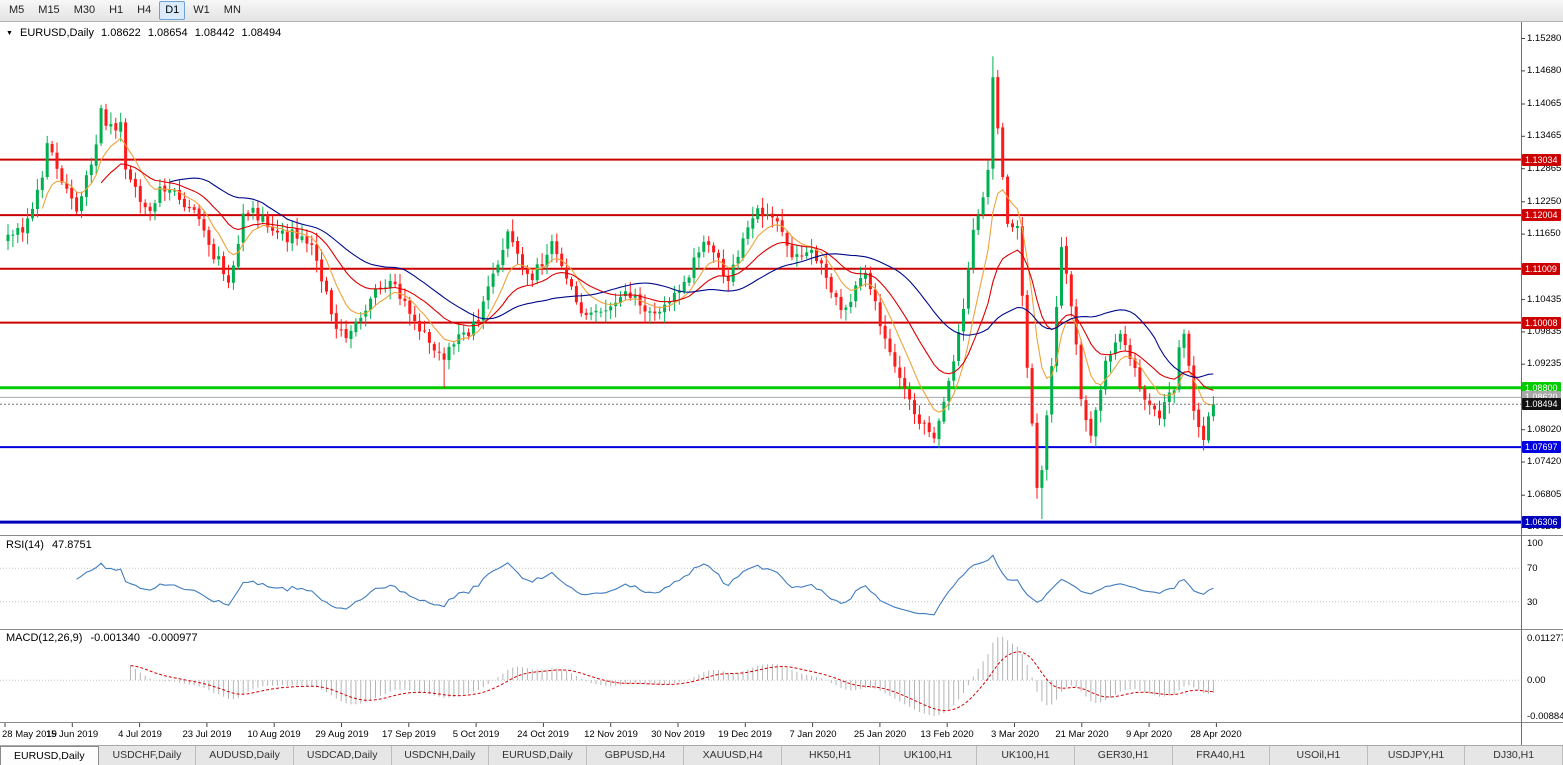  What do you see at coordinates (84, 10) in the screenshot?
I see `timeframe-button-M30: M30` at bounding box center [84, 10].